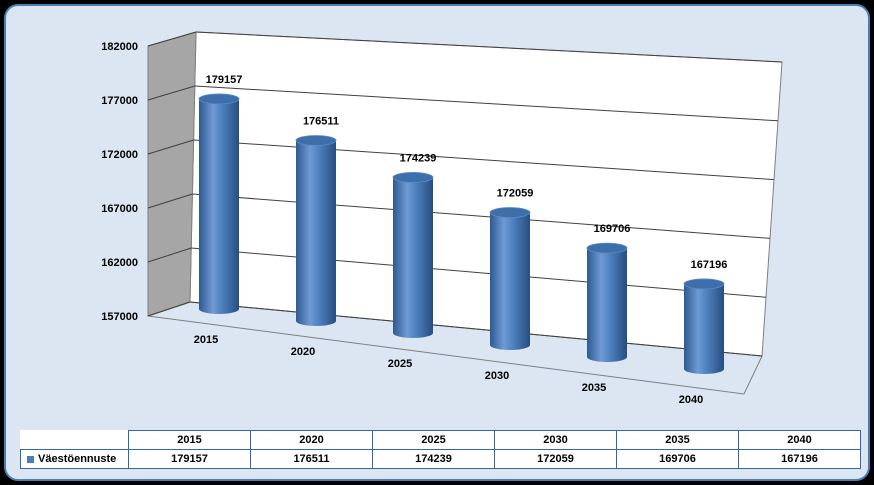 The height and width of the screenshot is (485, 874). What do you see at coordinates (206, 340) in the screenshot?
I see `x-tick-label: 2015` at bounding box center [206, 340].